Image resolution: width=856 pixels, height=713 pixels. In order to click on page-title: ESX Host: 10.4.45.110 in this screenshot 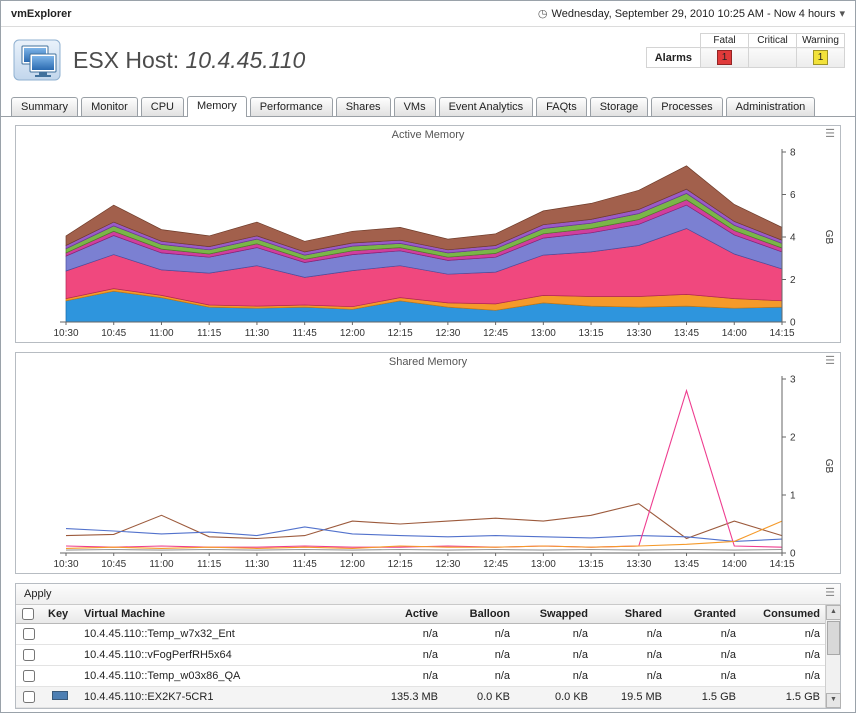, I will do `click(189, 60)`.